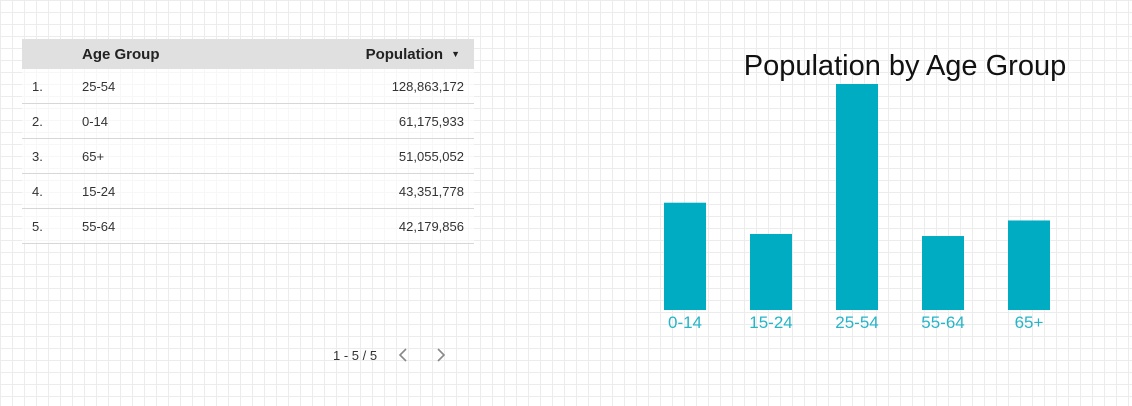  What do you see at coordinates (37, 191) in the screenshot?
I see `row-index: 4.` at bounding box center [37, 191].